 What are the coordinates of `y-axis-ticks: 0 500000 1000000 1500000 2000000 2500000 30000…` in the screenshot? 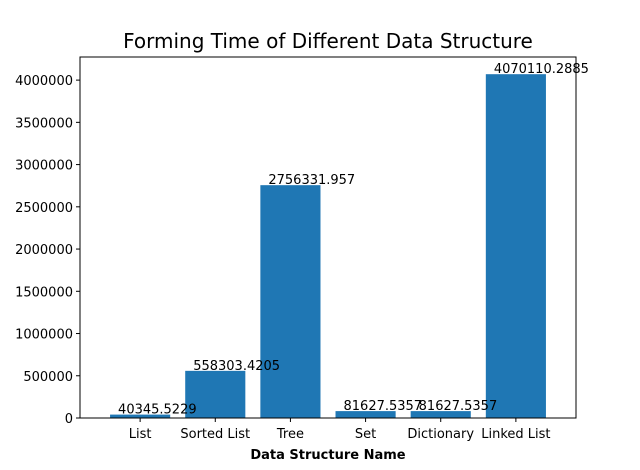 It's located at (47, 250).